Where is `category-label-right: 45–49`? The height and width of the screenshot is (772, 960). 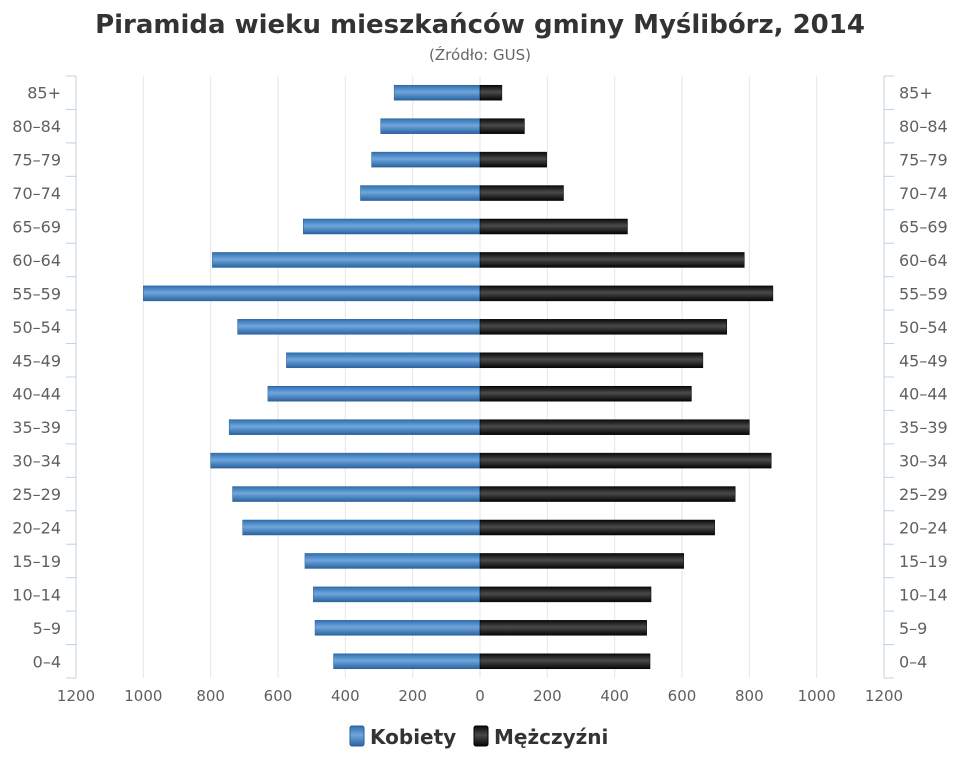
category-label-right: 45–49 is located at coordinates (923, 360).